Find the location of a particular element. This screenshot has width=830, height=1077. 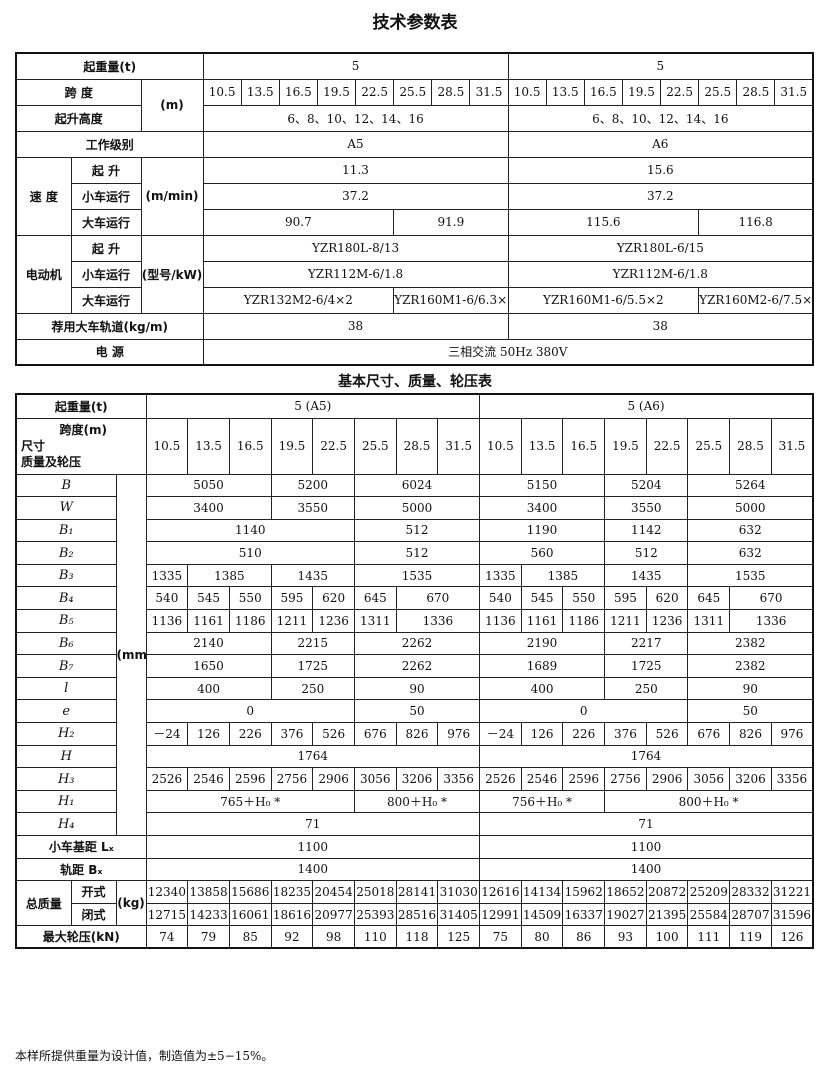

table-cell: 12340 is located at coordinates (167, 892).